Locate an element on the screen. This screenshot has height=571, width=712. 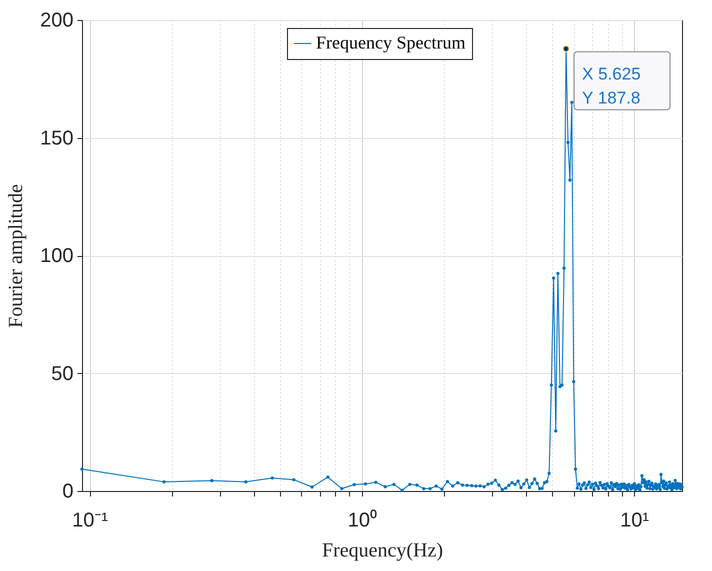
x-tick-label: 10⁰ is located at coordinates (362, 520).